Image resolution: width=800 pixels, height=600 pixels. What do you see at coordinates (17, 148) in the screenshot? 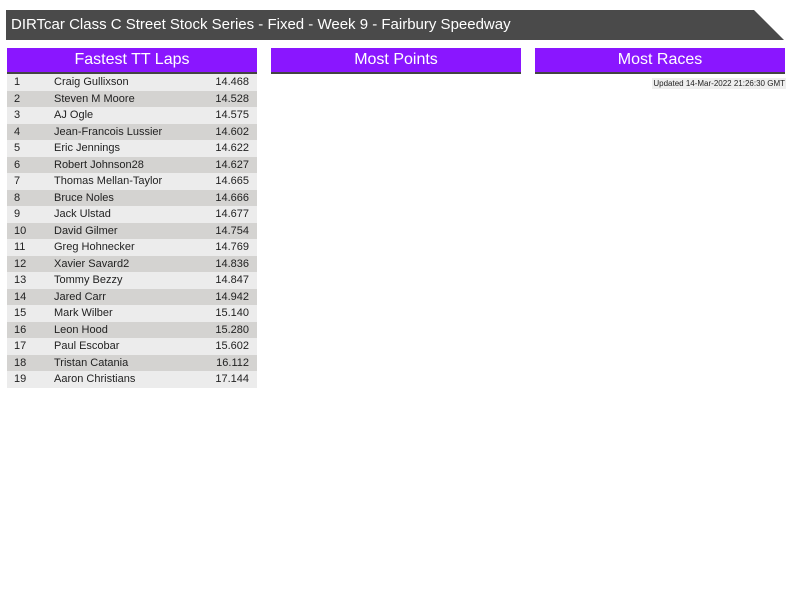
I see `cell-pos: 5` at bounding box center [17, 148].